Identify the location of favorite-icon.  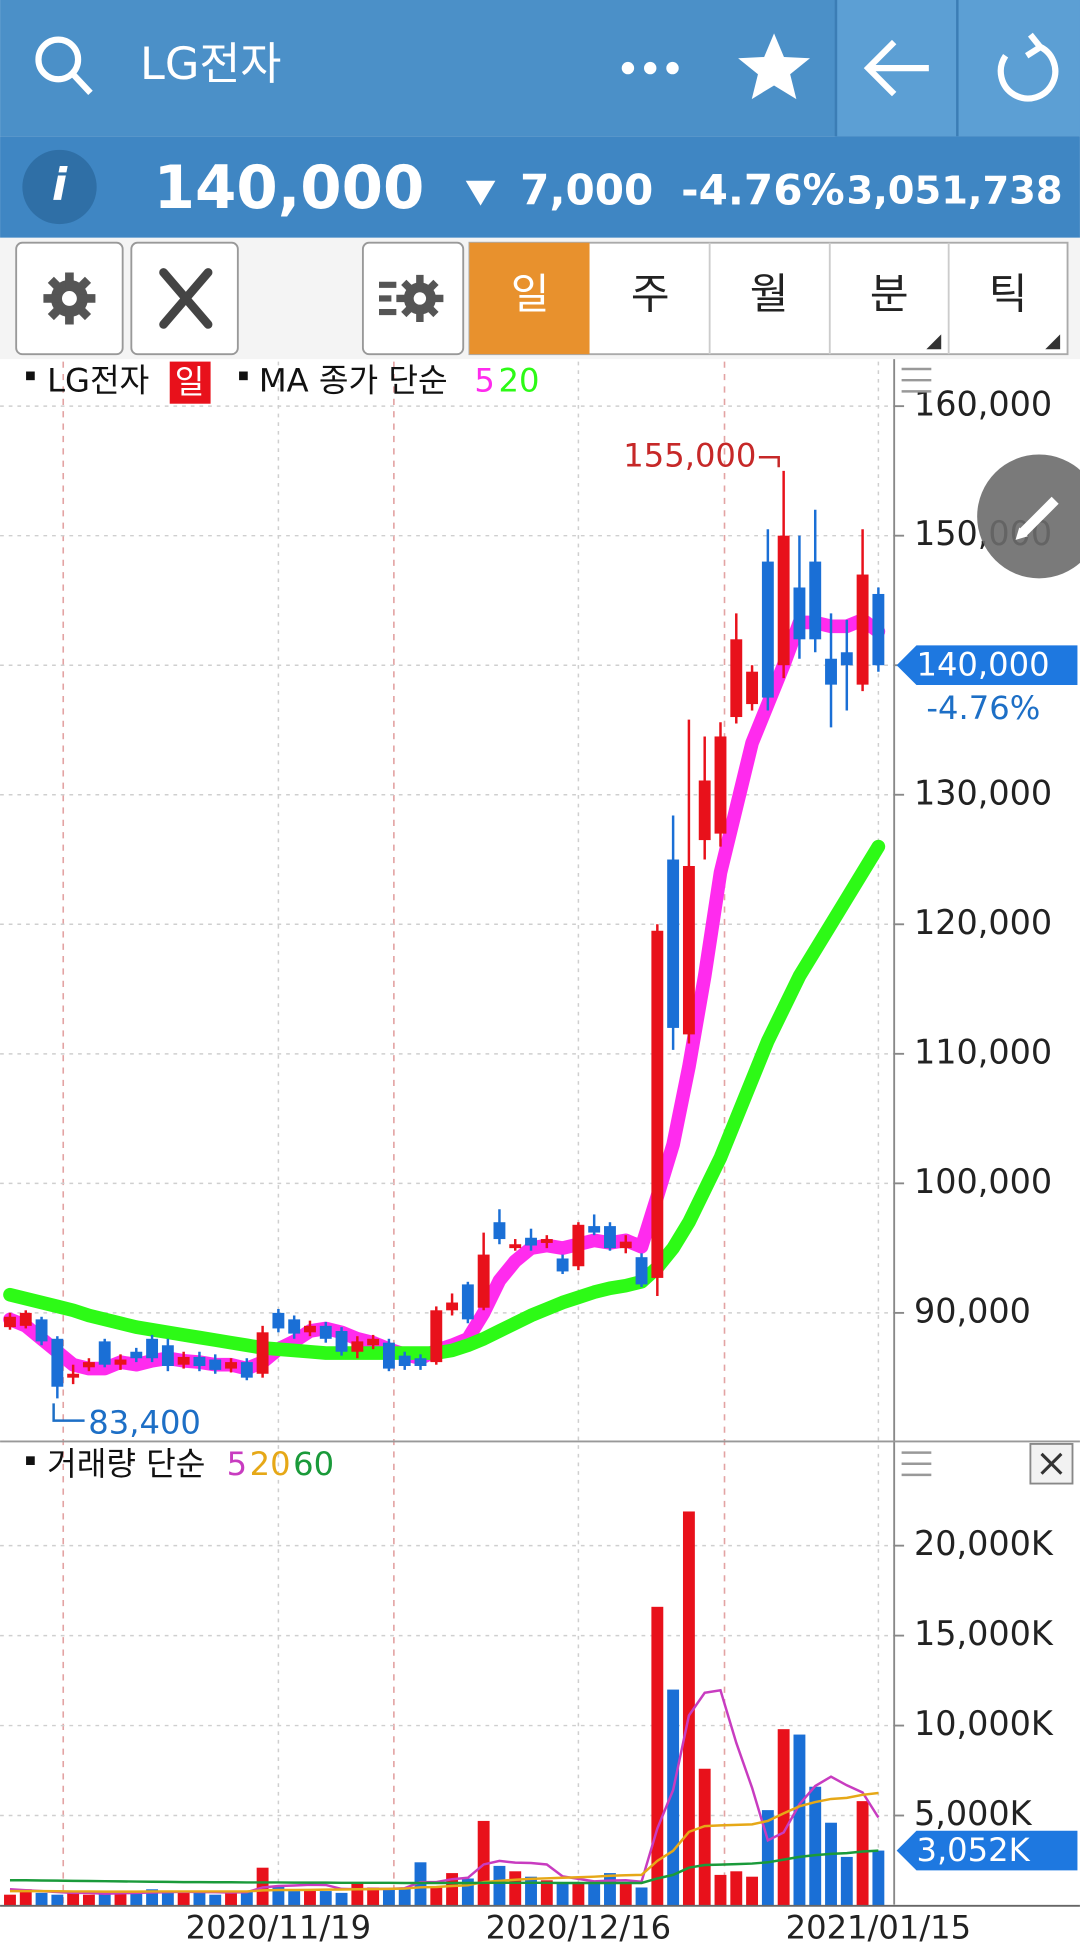
(774, 66).